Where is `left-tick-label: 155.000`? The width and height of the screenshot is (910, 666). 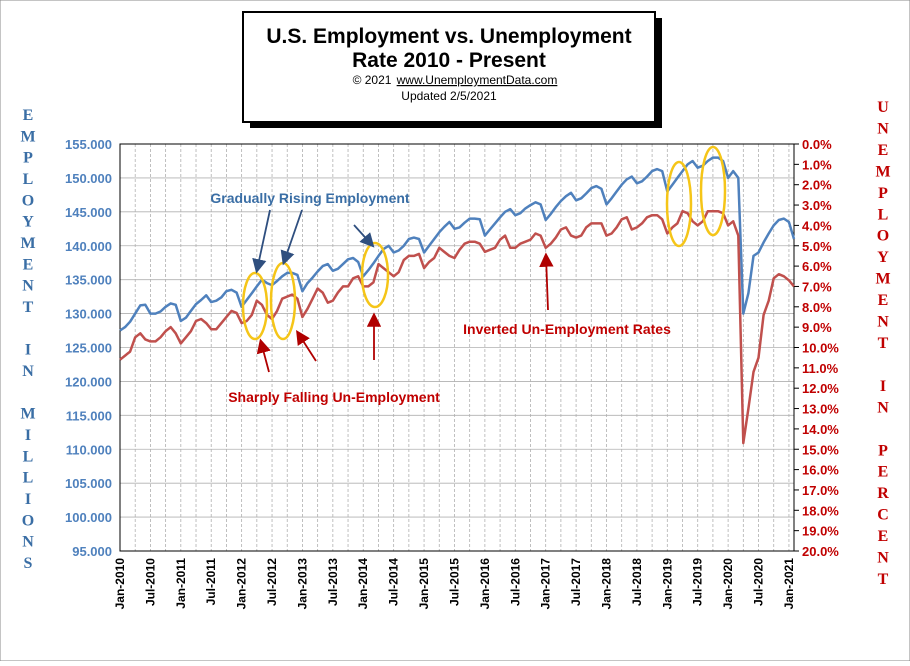 left-tick-label: 155.000 is located at coordinates (88, 144).